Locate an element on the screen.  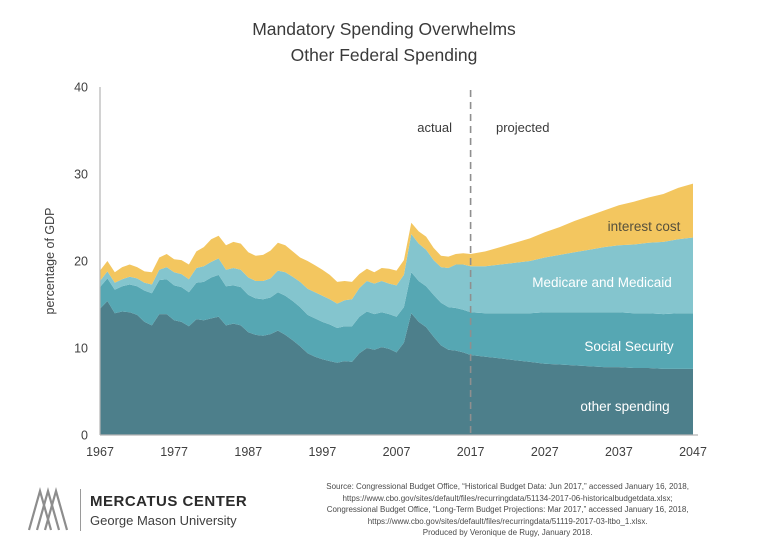
logo-university-name: George Mason University is located at coordinates (163, 520).